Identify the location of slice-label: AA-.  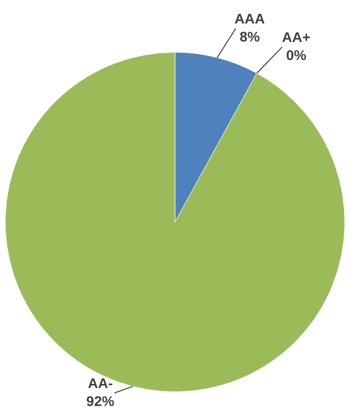
(101, 382).